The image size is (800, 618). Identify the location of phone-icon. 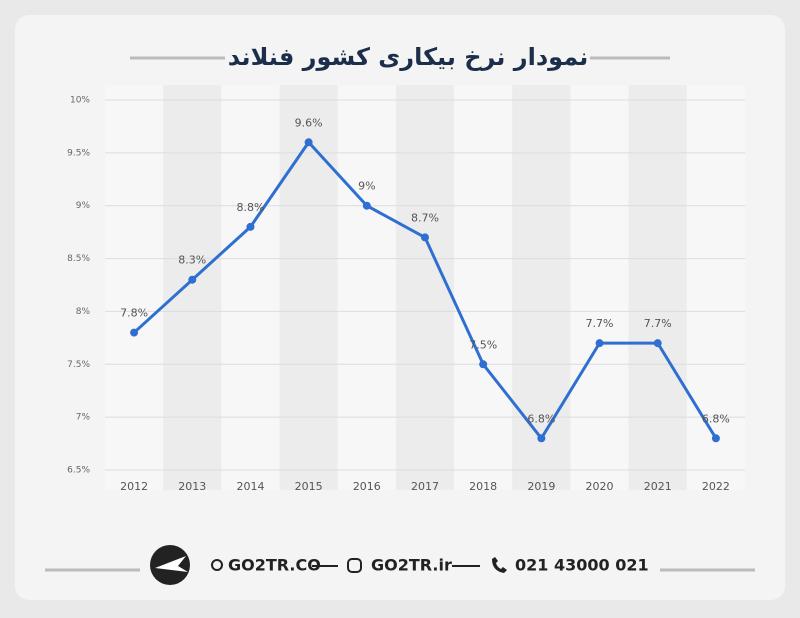
(499, 565).